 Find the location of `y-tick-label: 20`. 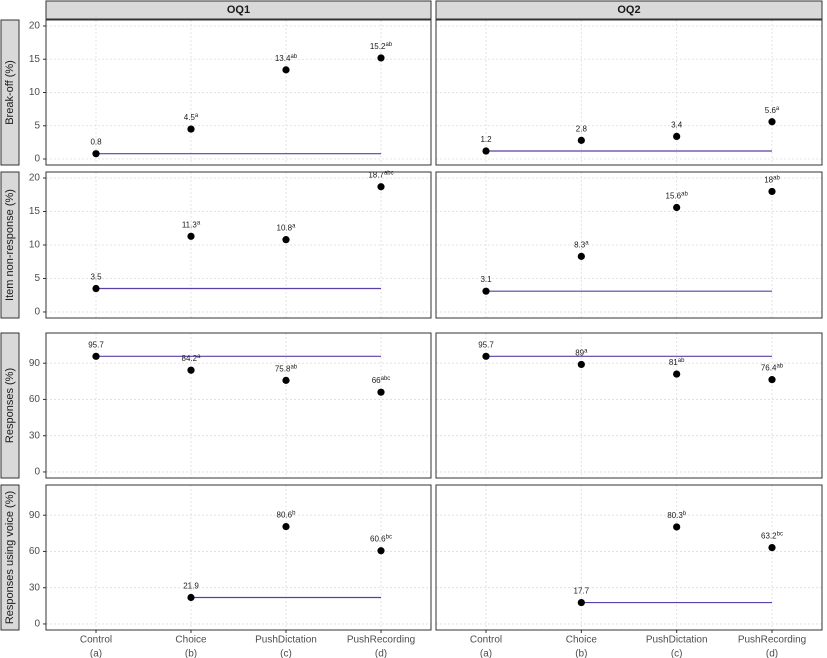

y-tick-label: 20 is located at coordinates (35, 178).